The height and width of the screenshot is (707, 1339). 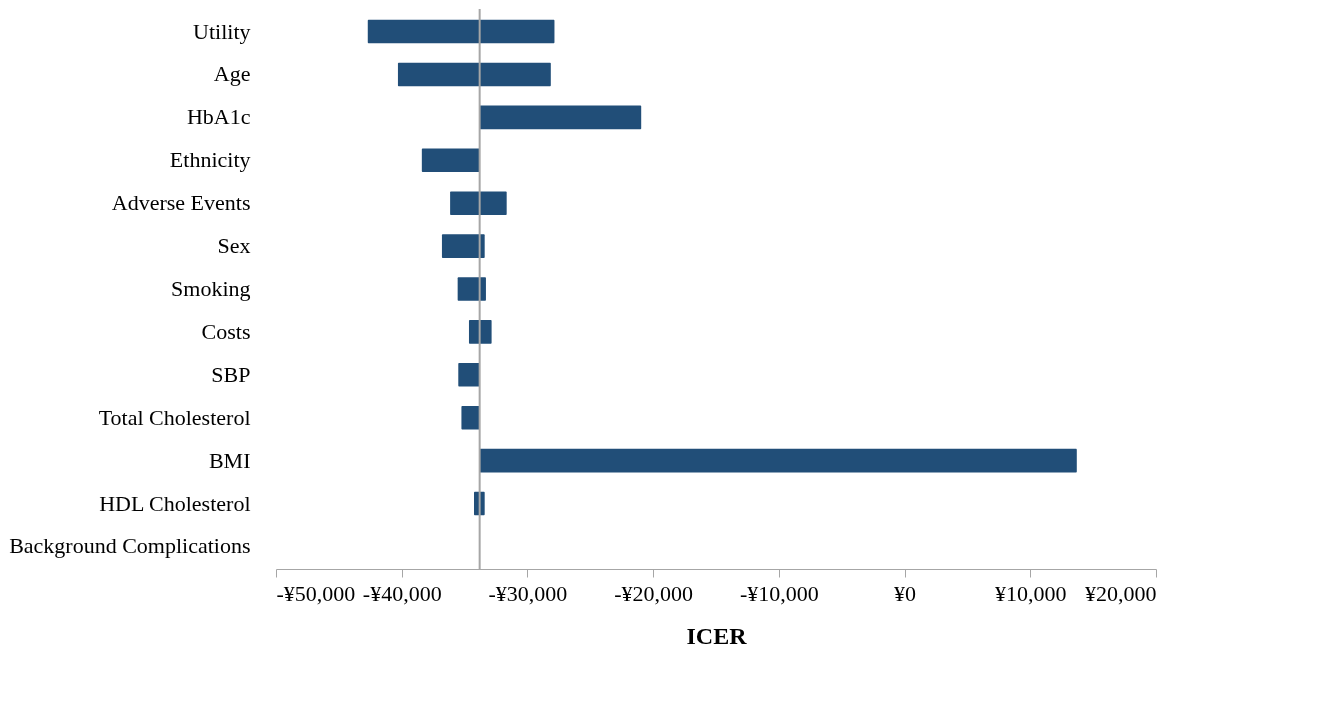 What do you see at coordinates (654, 593) in the screenshot?
I see `x-tick-label: -¥20,000` at bounding box center [654, 593].